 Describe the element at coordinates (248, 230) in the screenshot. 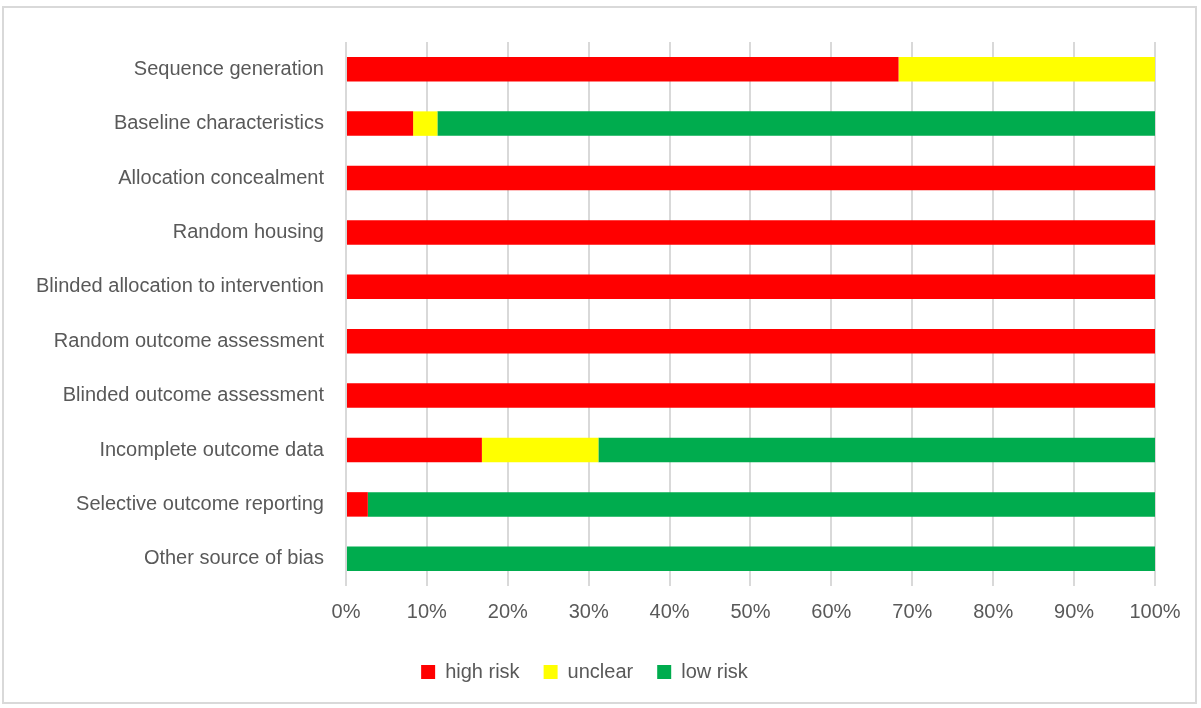

I see `y-tick-label: Random housing` at that location.